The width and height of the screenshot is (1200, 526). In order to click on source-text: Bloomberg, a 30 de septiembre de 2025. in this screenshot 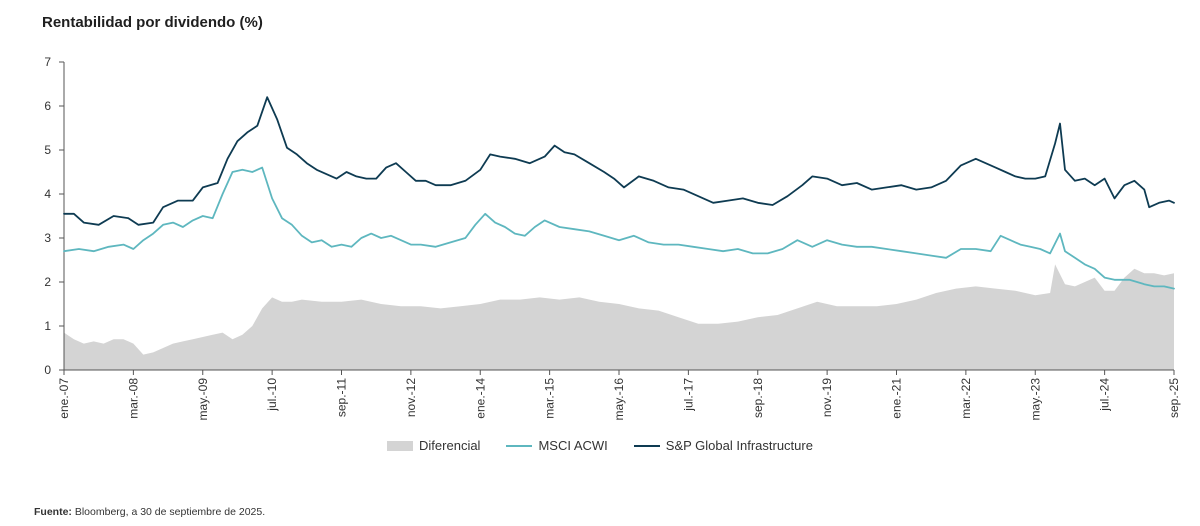, I will do `click(168, 512)`.